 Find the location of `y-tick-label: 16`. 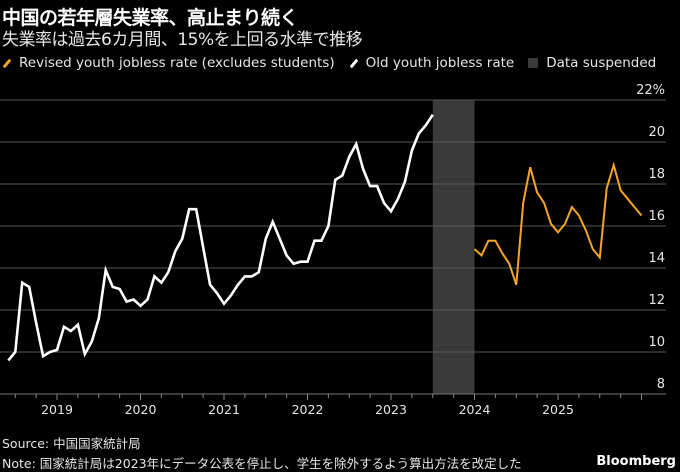

y-tick-label: 16 is located at coordinates (656, 216).